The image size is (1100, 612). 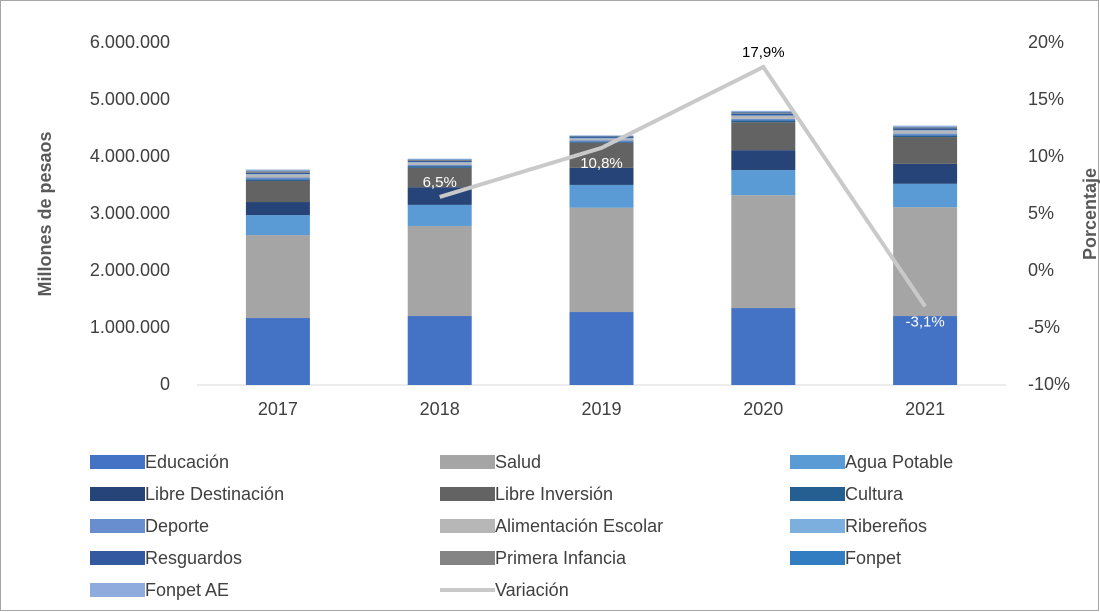 I want to click on legend-label: Salud, so click(x=518, y=462).